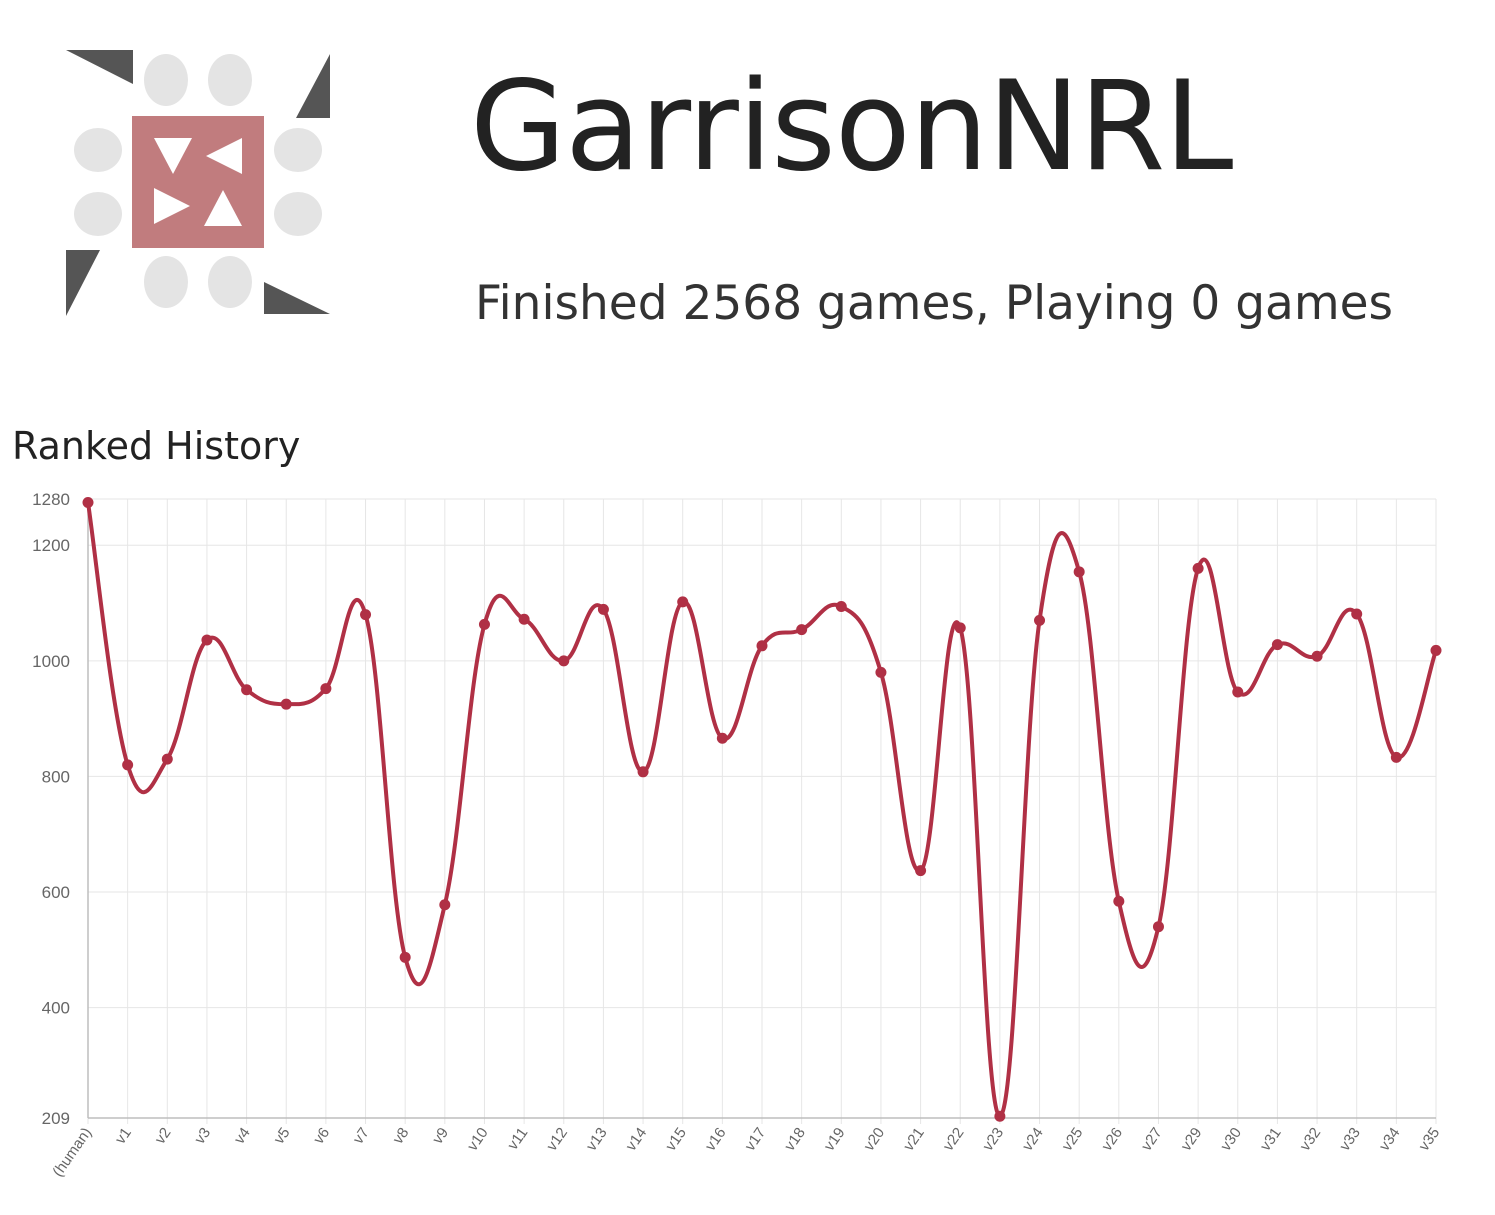  Describe the element at coordinates (643, 772) in the screenshot. I see `data-point-v14` at that location.